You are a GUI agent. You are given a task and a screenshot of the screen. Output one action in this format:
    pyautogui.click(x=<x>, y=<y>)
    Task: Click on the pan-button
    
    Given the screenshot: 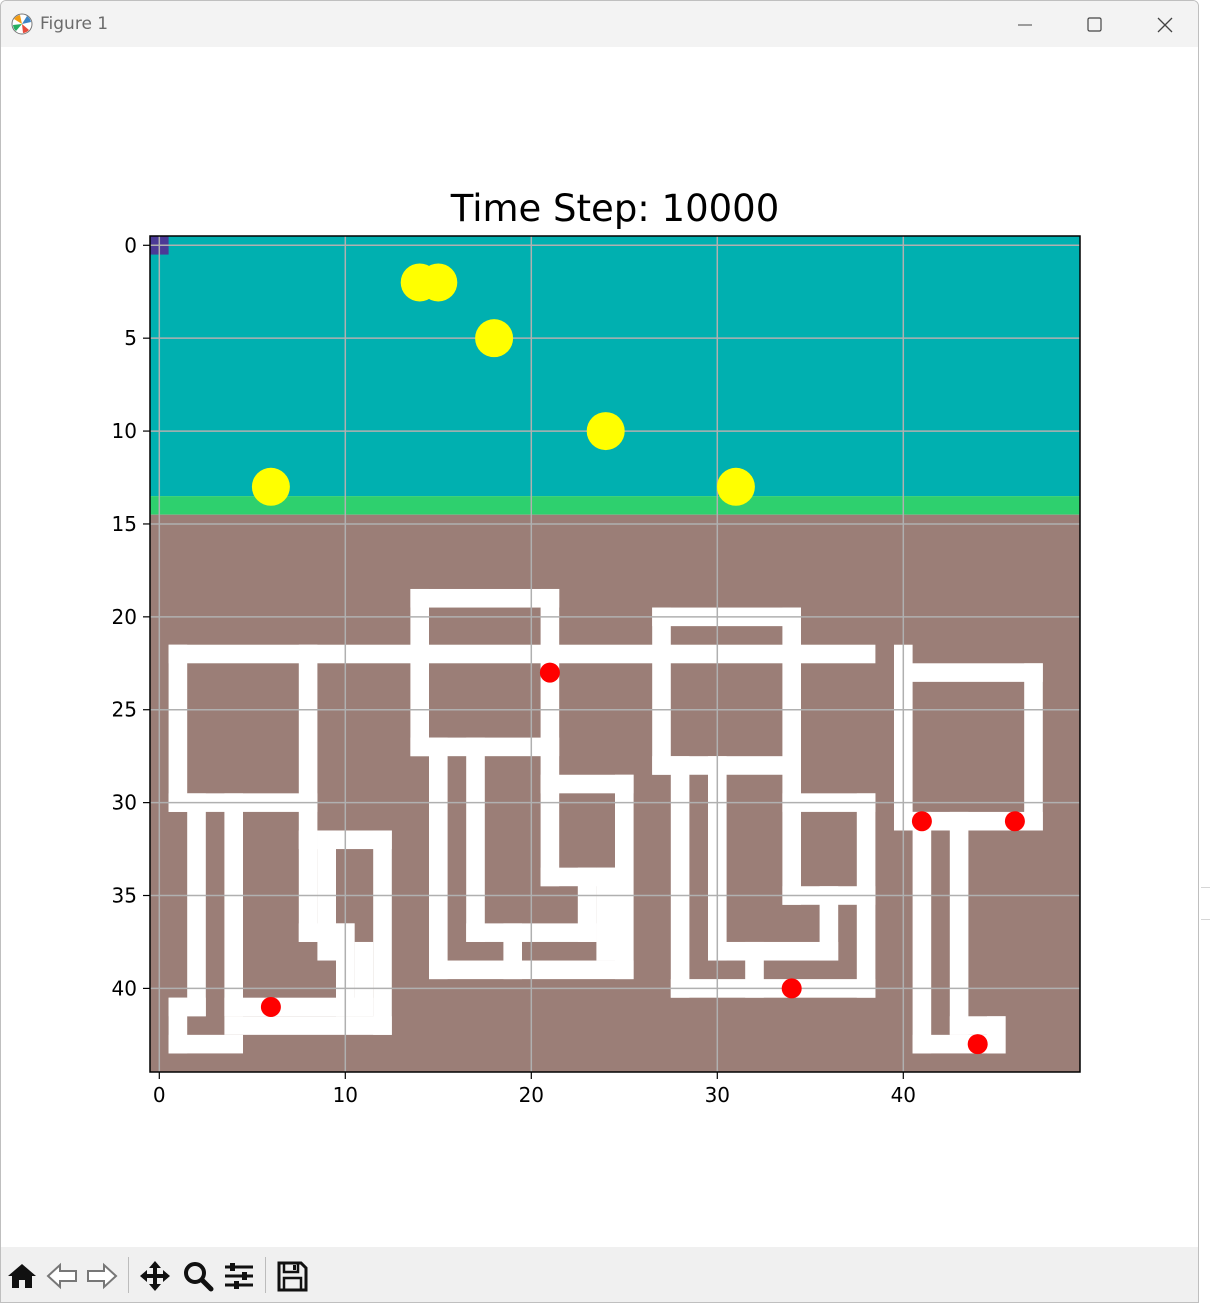 What is the action you would take?
    pyautogui.click(x=155, y=1276)
    